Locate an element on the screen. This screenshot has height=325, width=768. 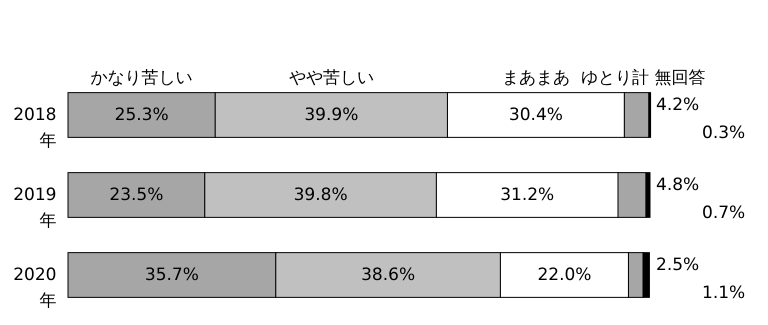
series-label: やや苦しい is located at coordinates (331, 78).